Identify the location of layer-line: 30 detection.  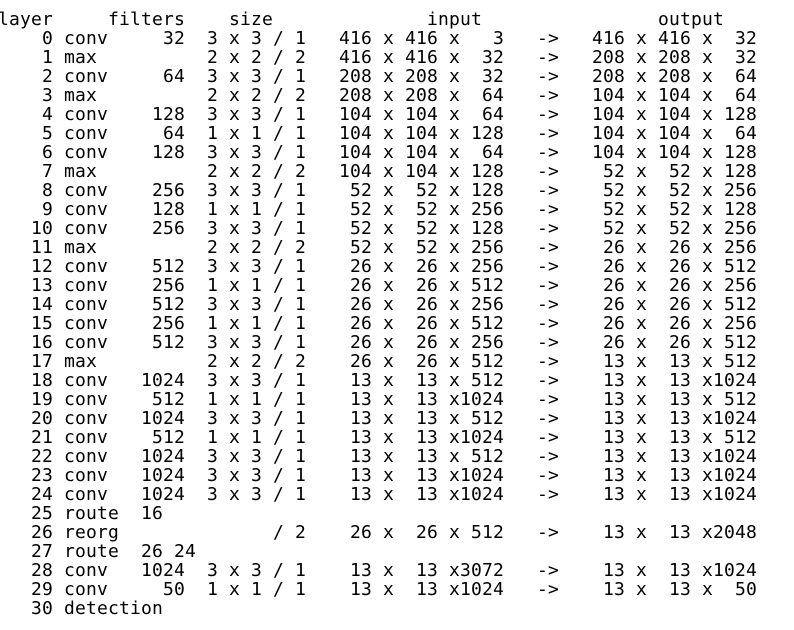
(82, 608).